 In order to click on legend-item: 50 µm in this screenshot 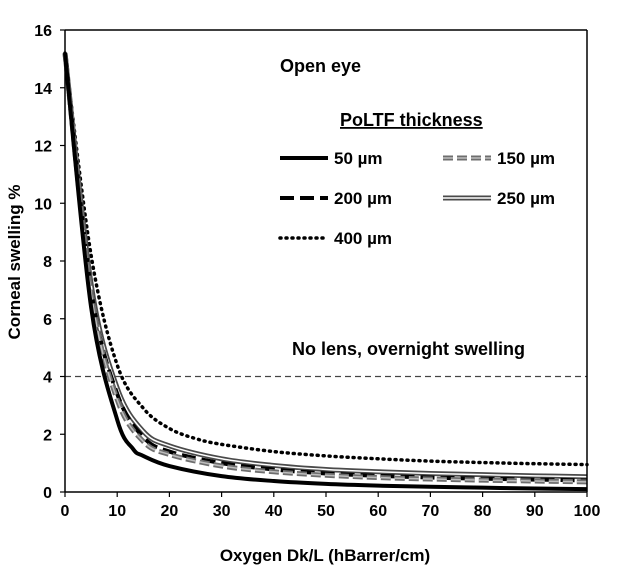, I will do `click(331, 158)`.